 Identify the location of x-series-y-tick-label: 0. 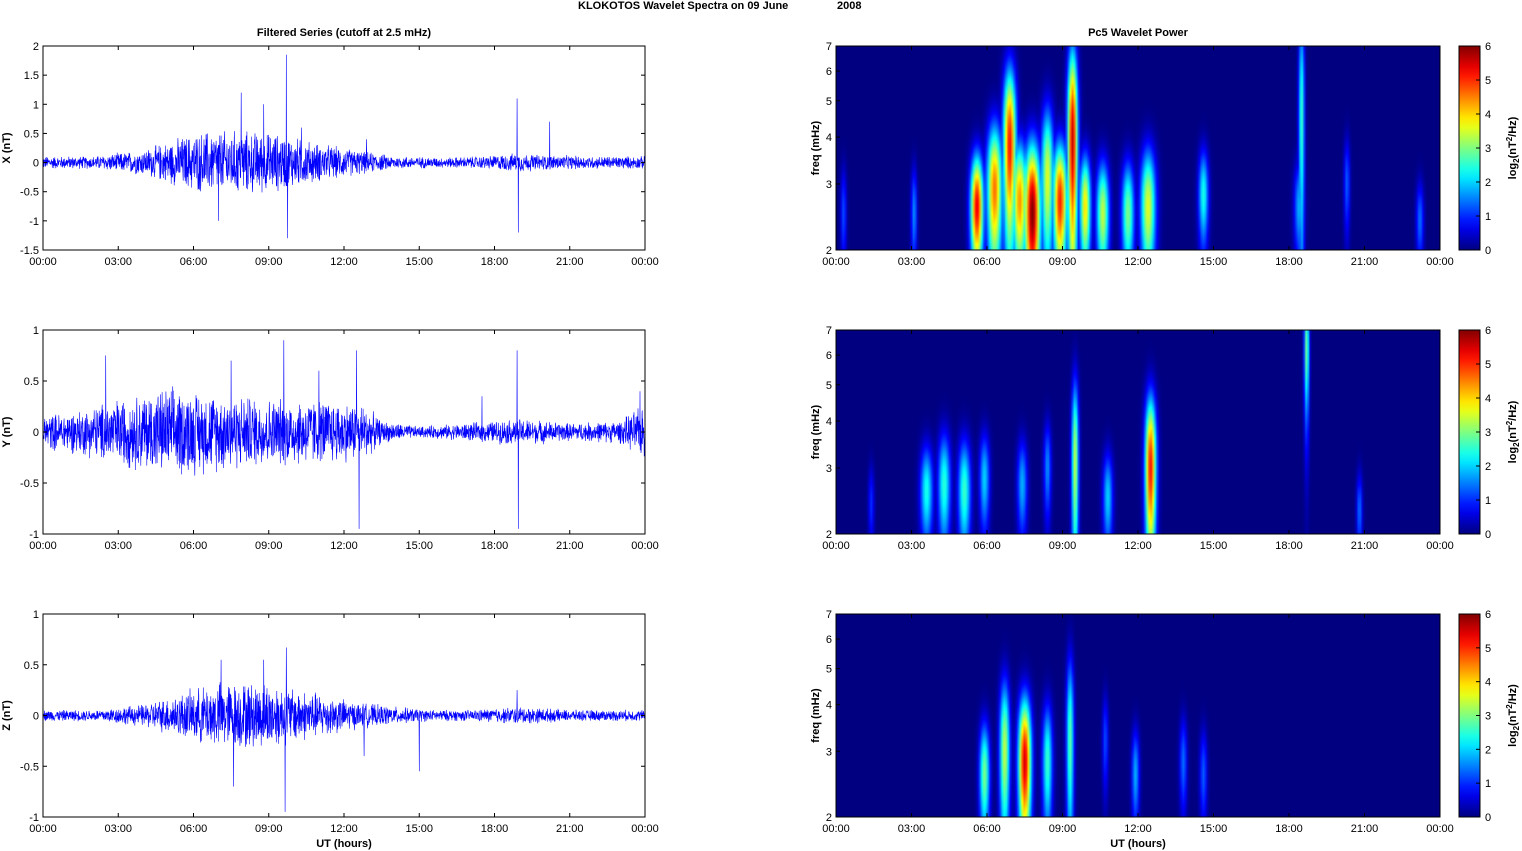
(36, 164).